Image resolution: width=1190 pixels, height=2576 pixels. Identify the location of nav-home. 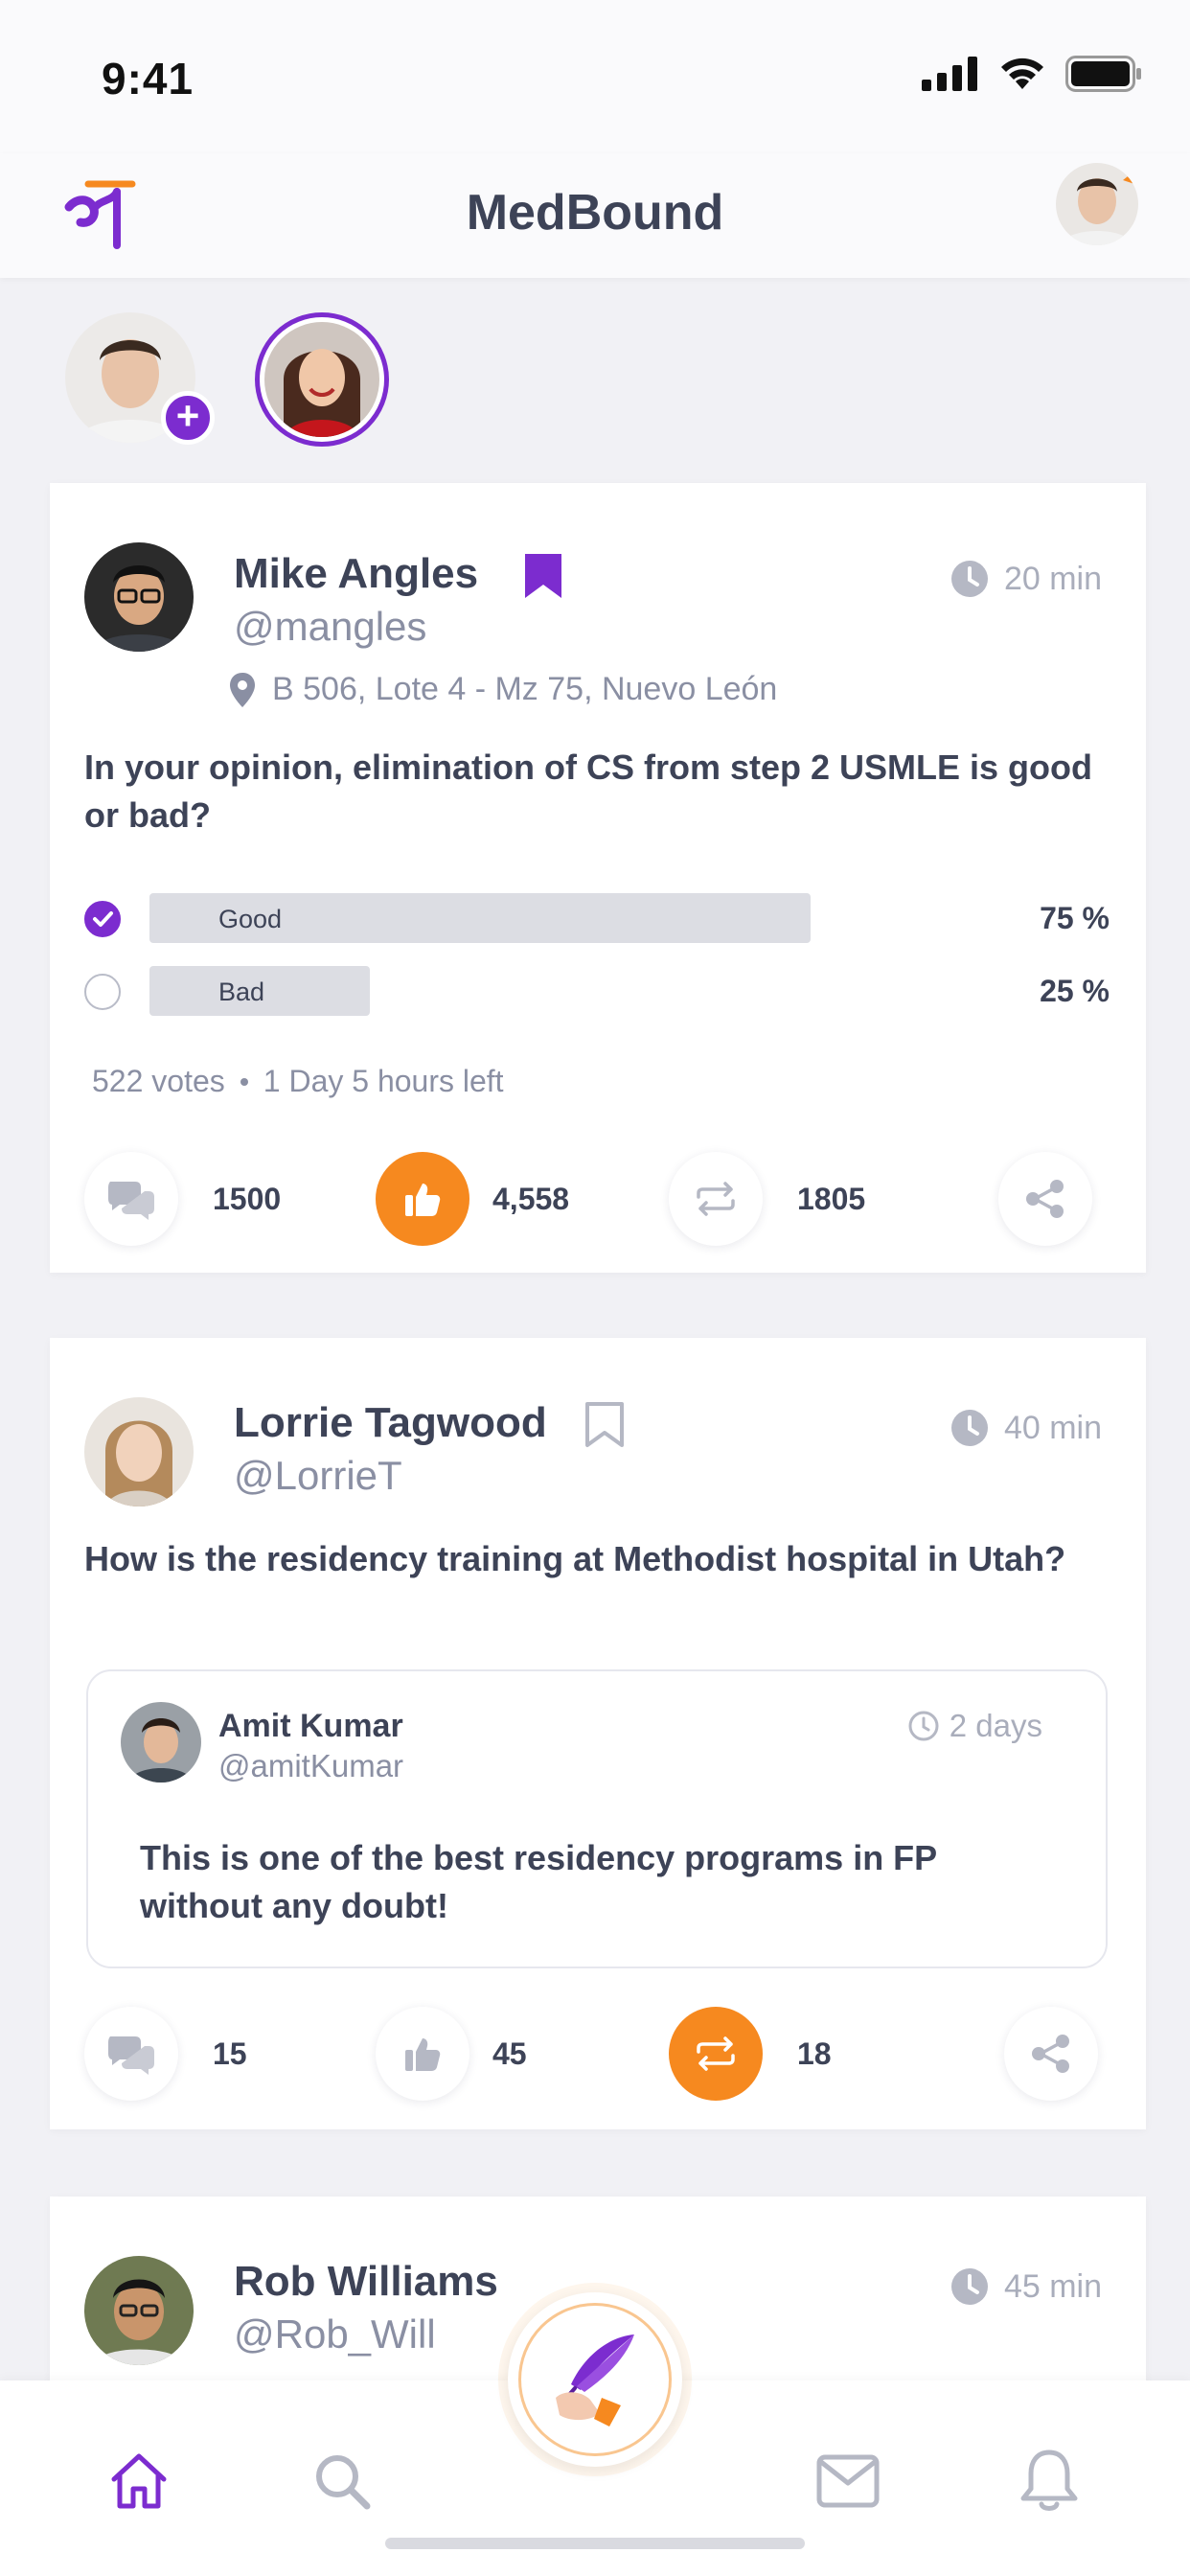
(139, 2481).